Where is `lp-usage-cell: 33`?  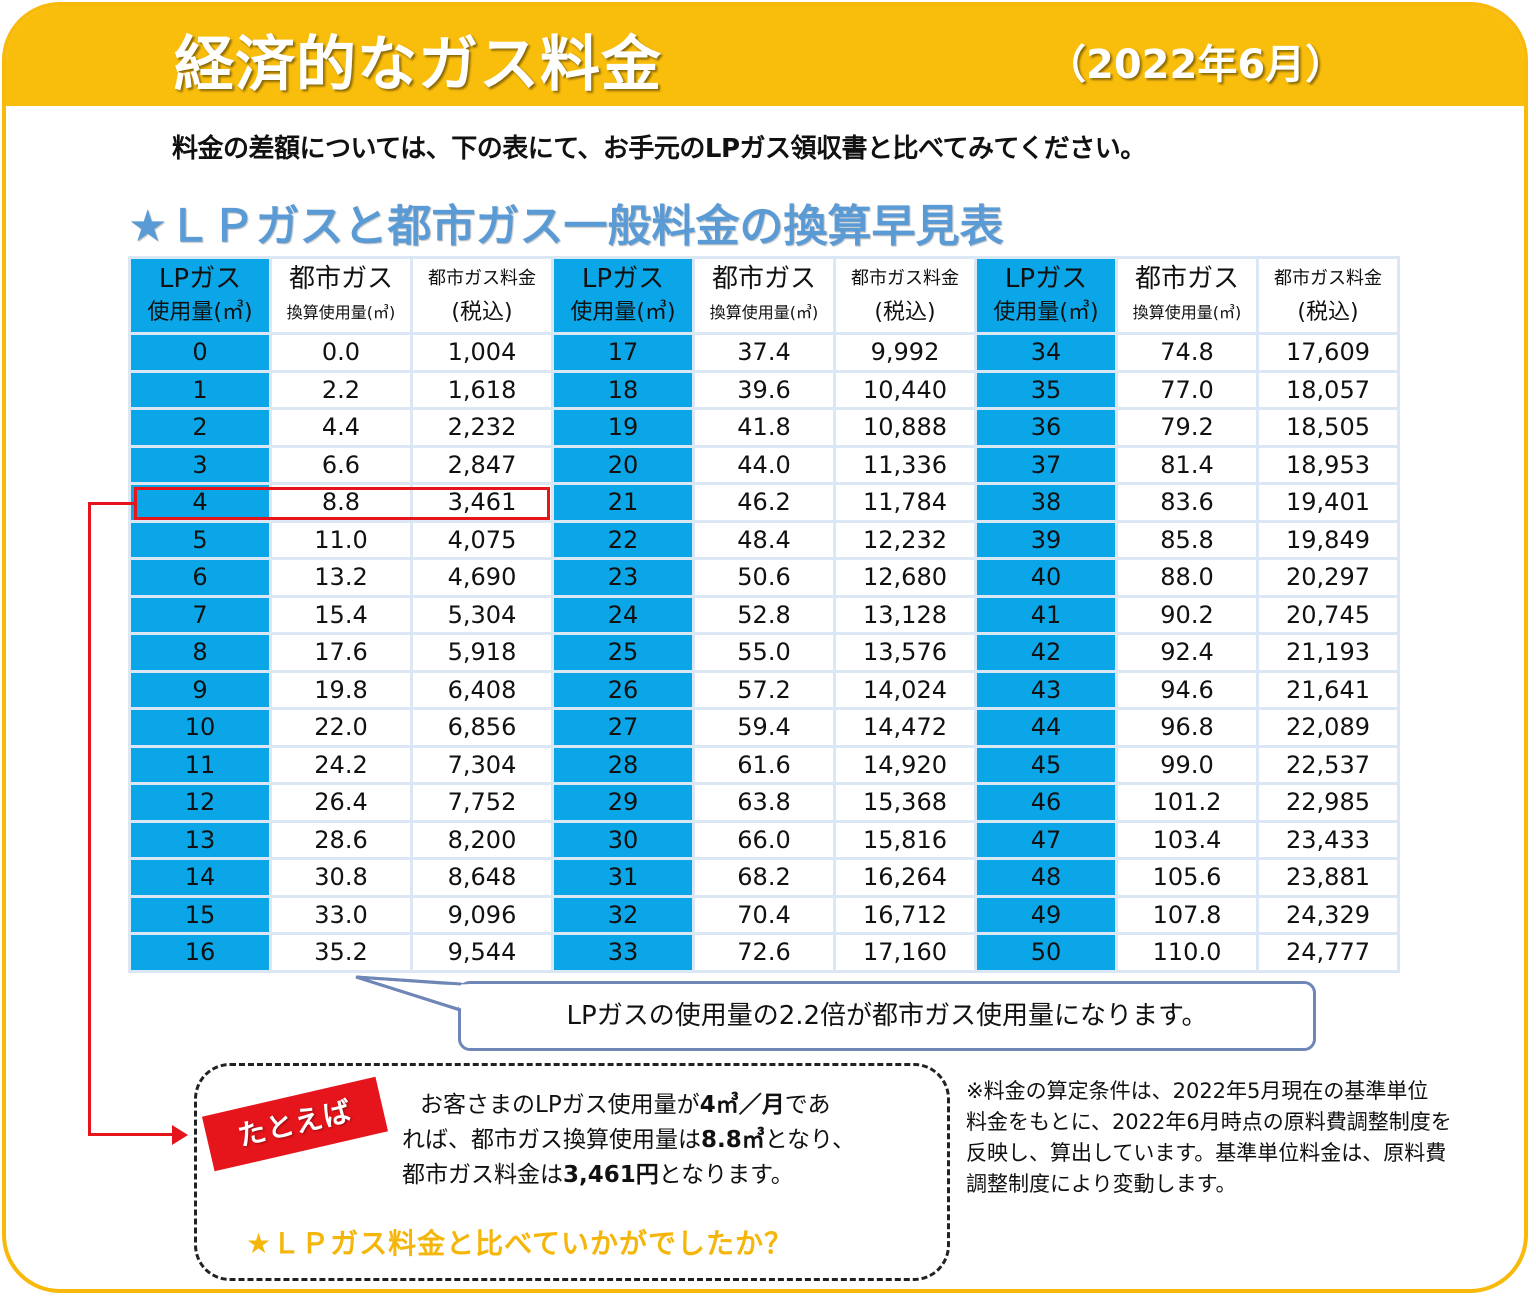
lp-usage-cell: 33 is located at coordinates (623, 952).